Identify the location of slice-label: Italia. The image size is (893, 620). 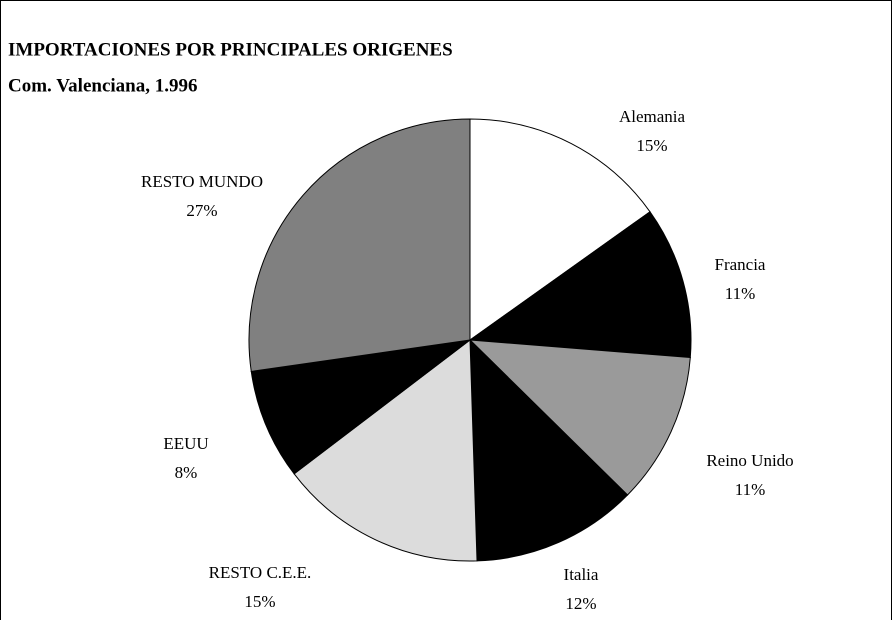
(581, 574).